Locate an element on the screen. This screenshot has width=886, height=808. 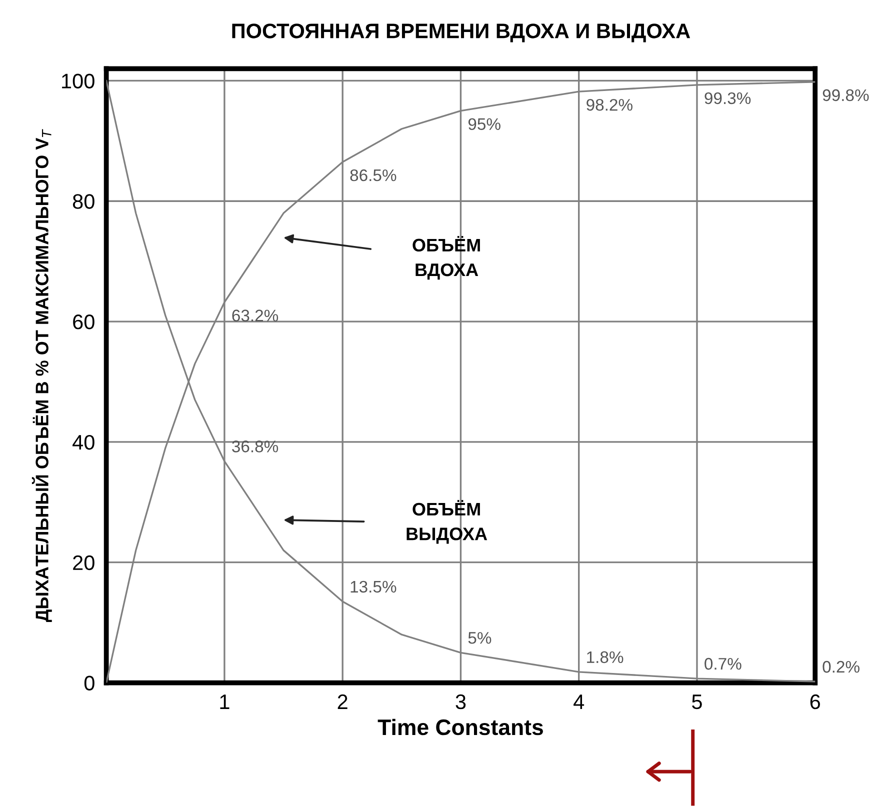
data-label: 5% is located at coordinates (480, 638).